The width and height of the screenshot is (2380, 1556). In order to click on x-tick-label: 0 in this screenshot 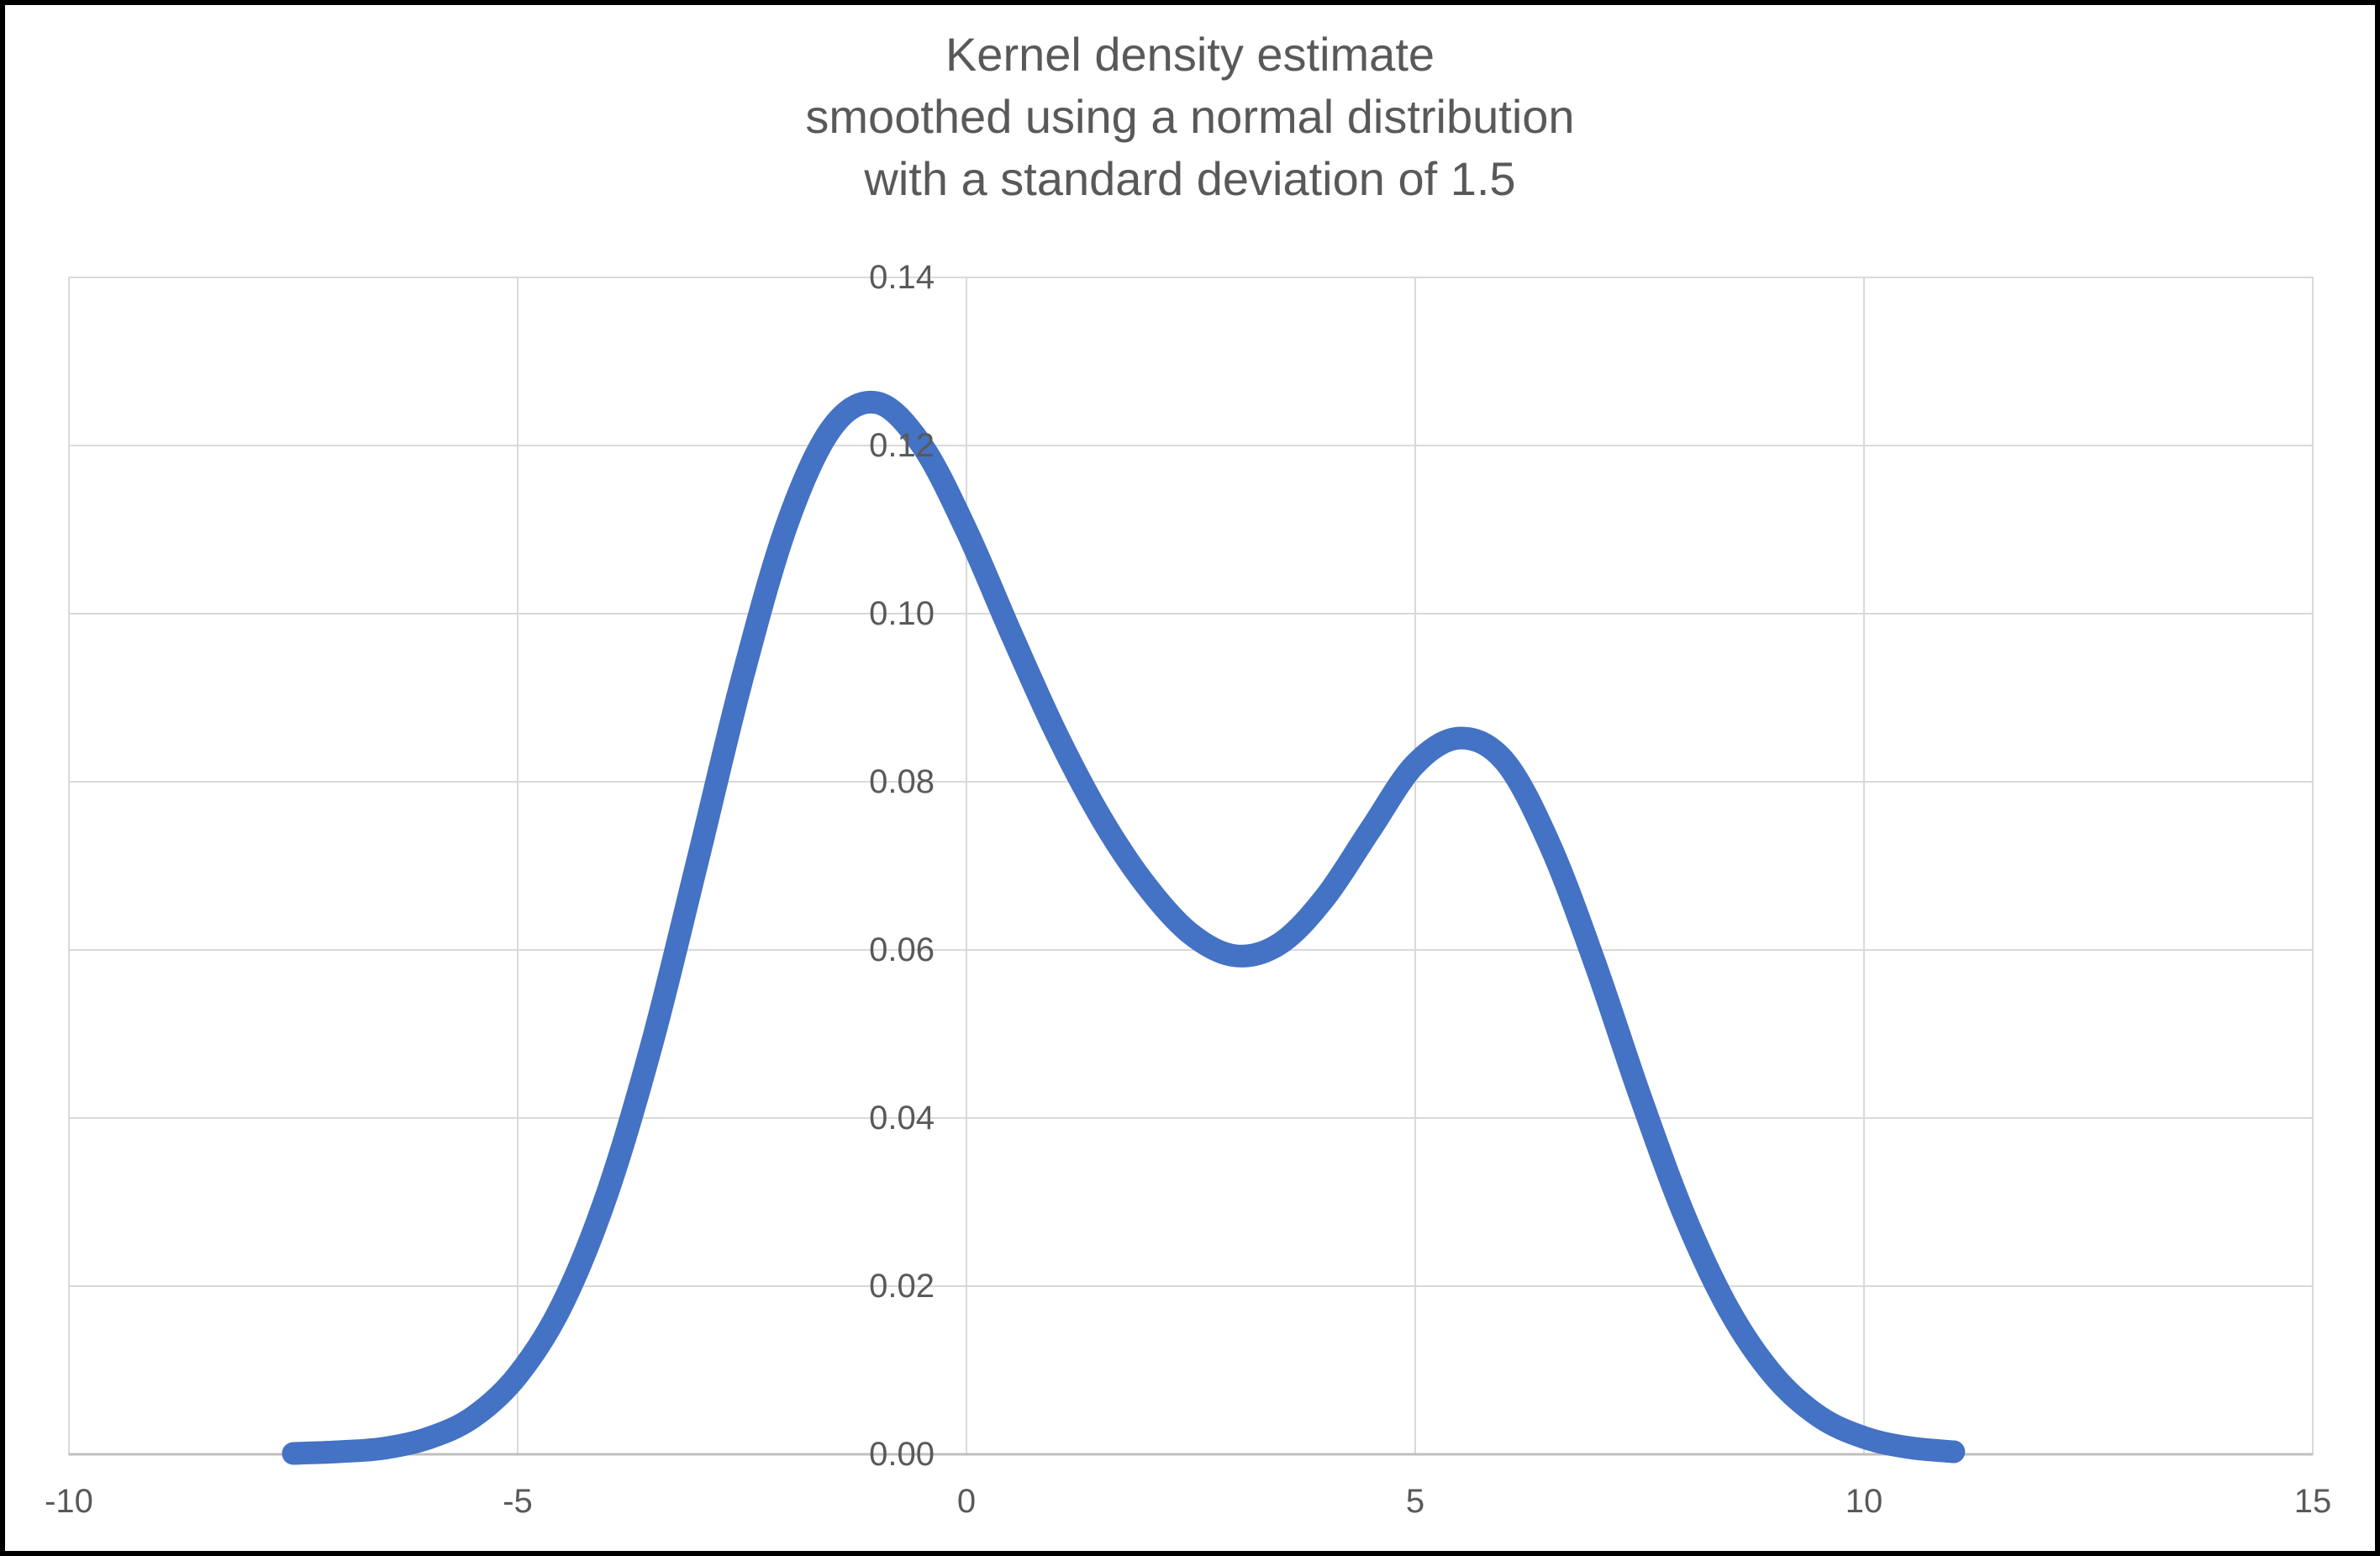, I will do `click(966, 1501)`.